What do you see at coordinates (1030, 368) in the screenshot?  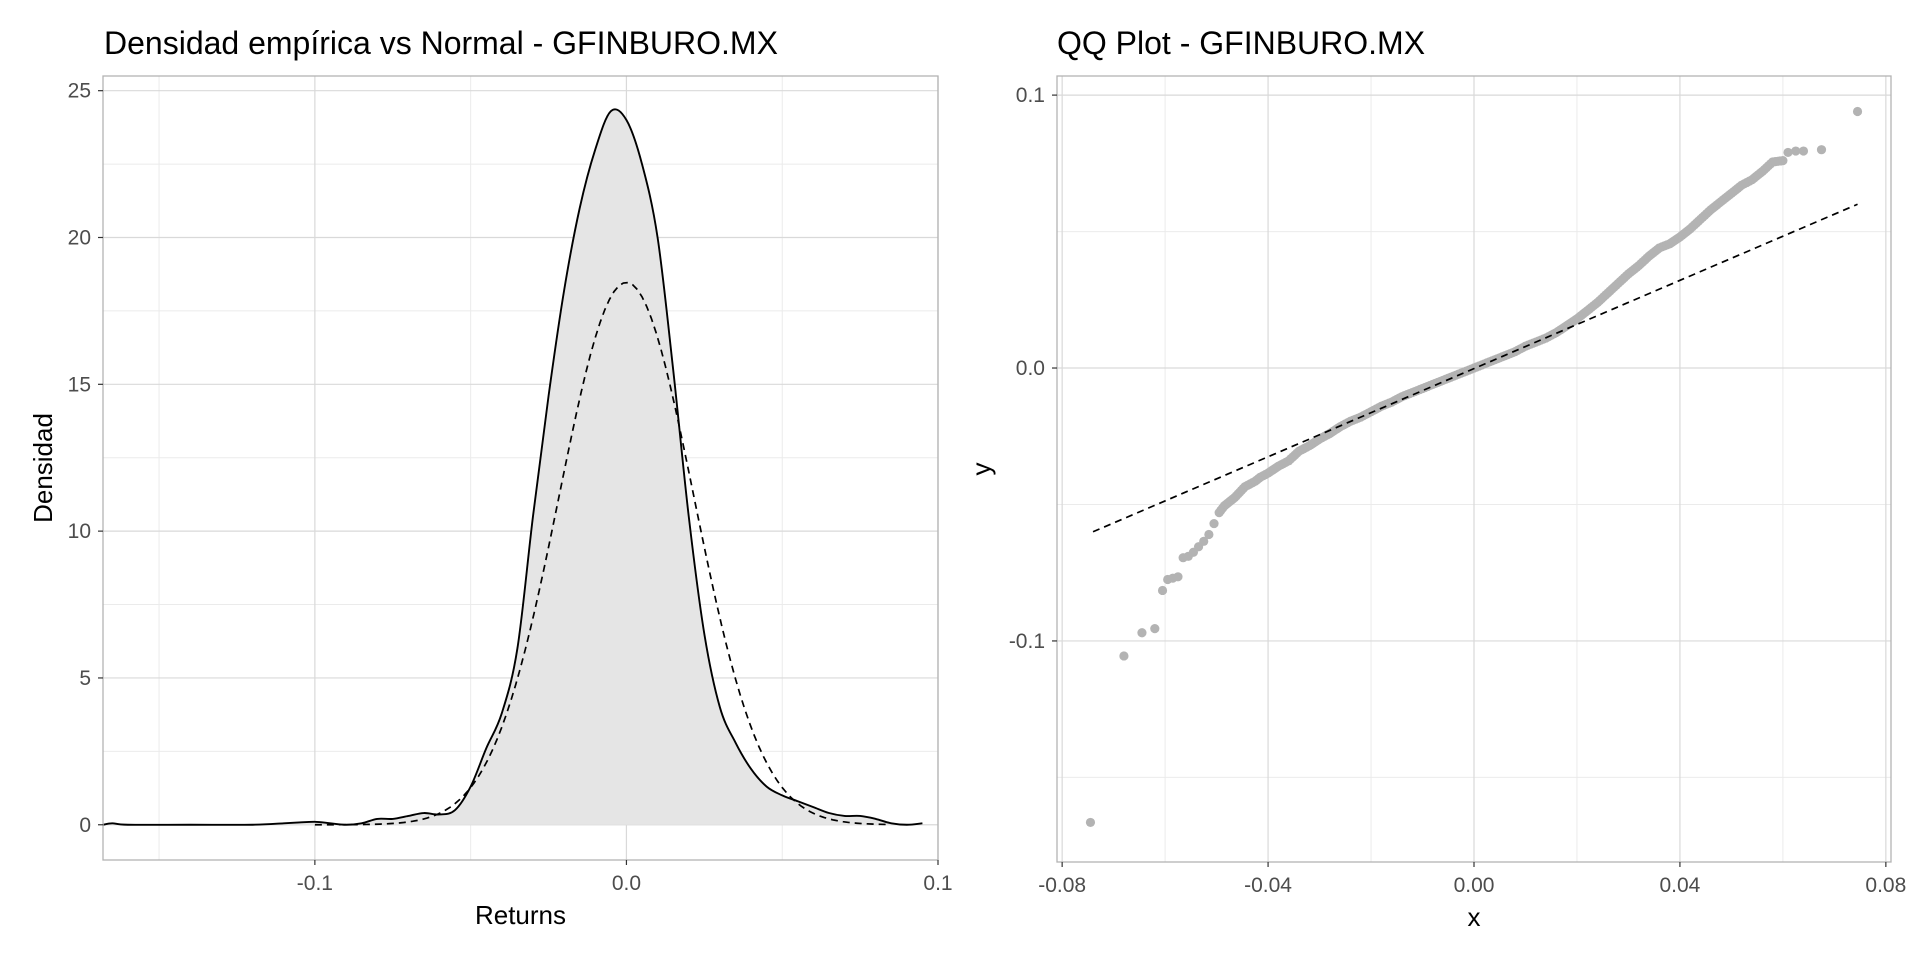 I see `qq-y-tick-label: 0.0` at bounding box center [1030, 368].